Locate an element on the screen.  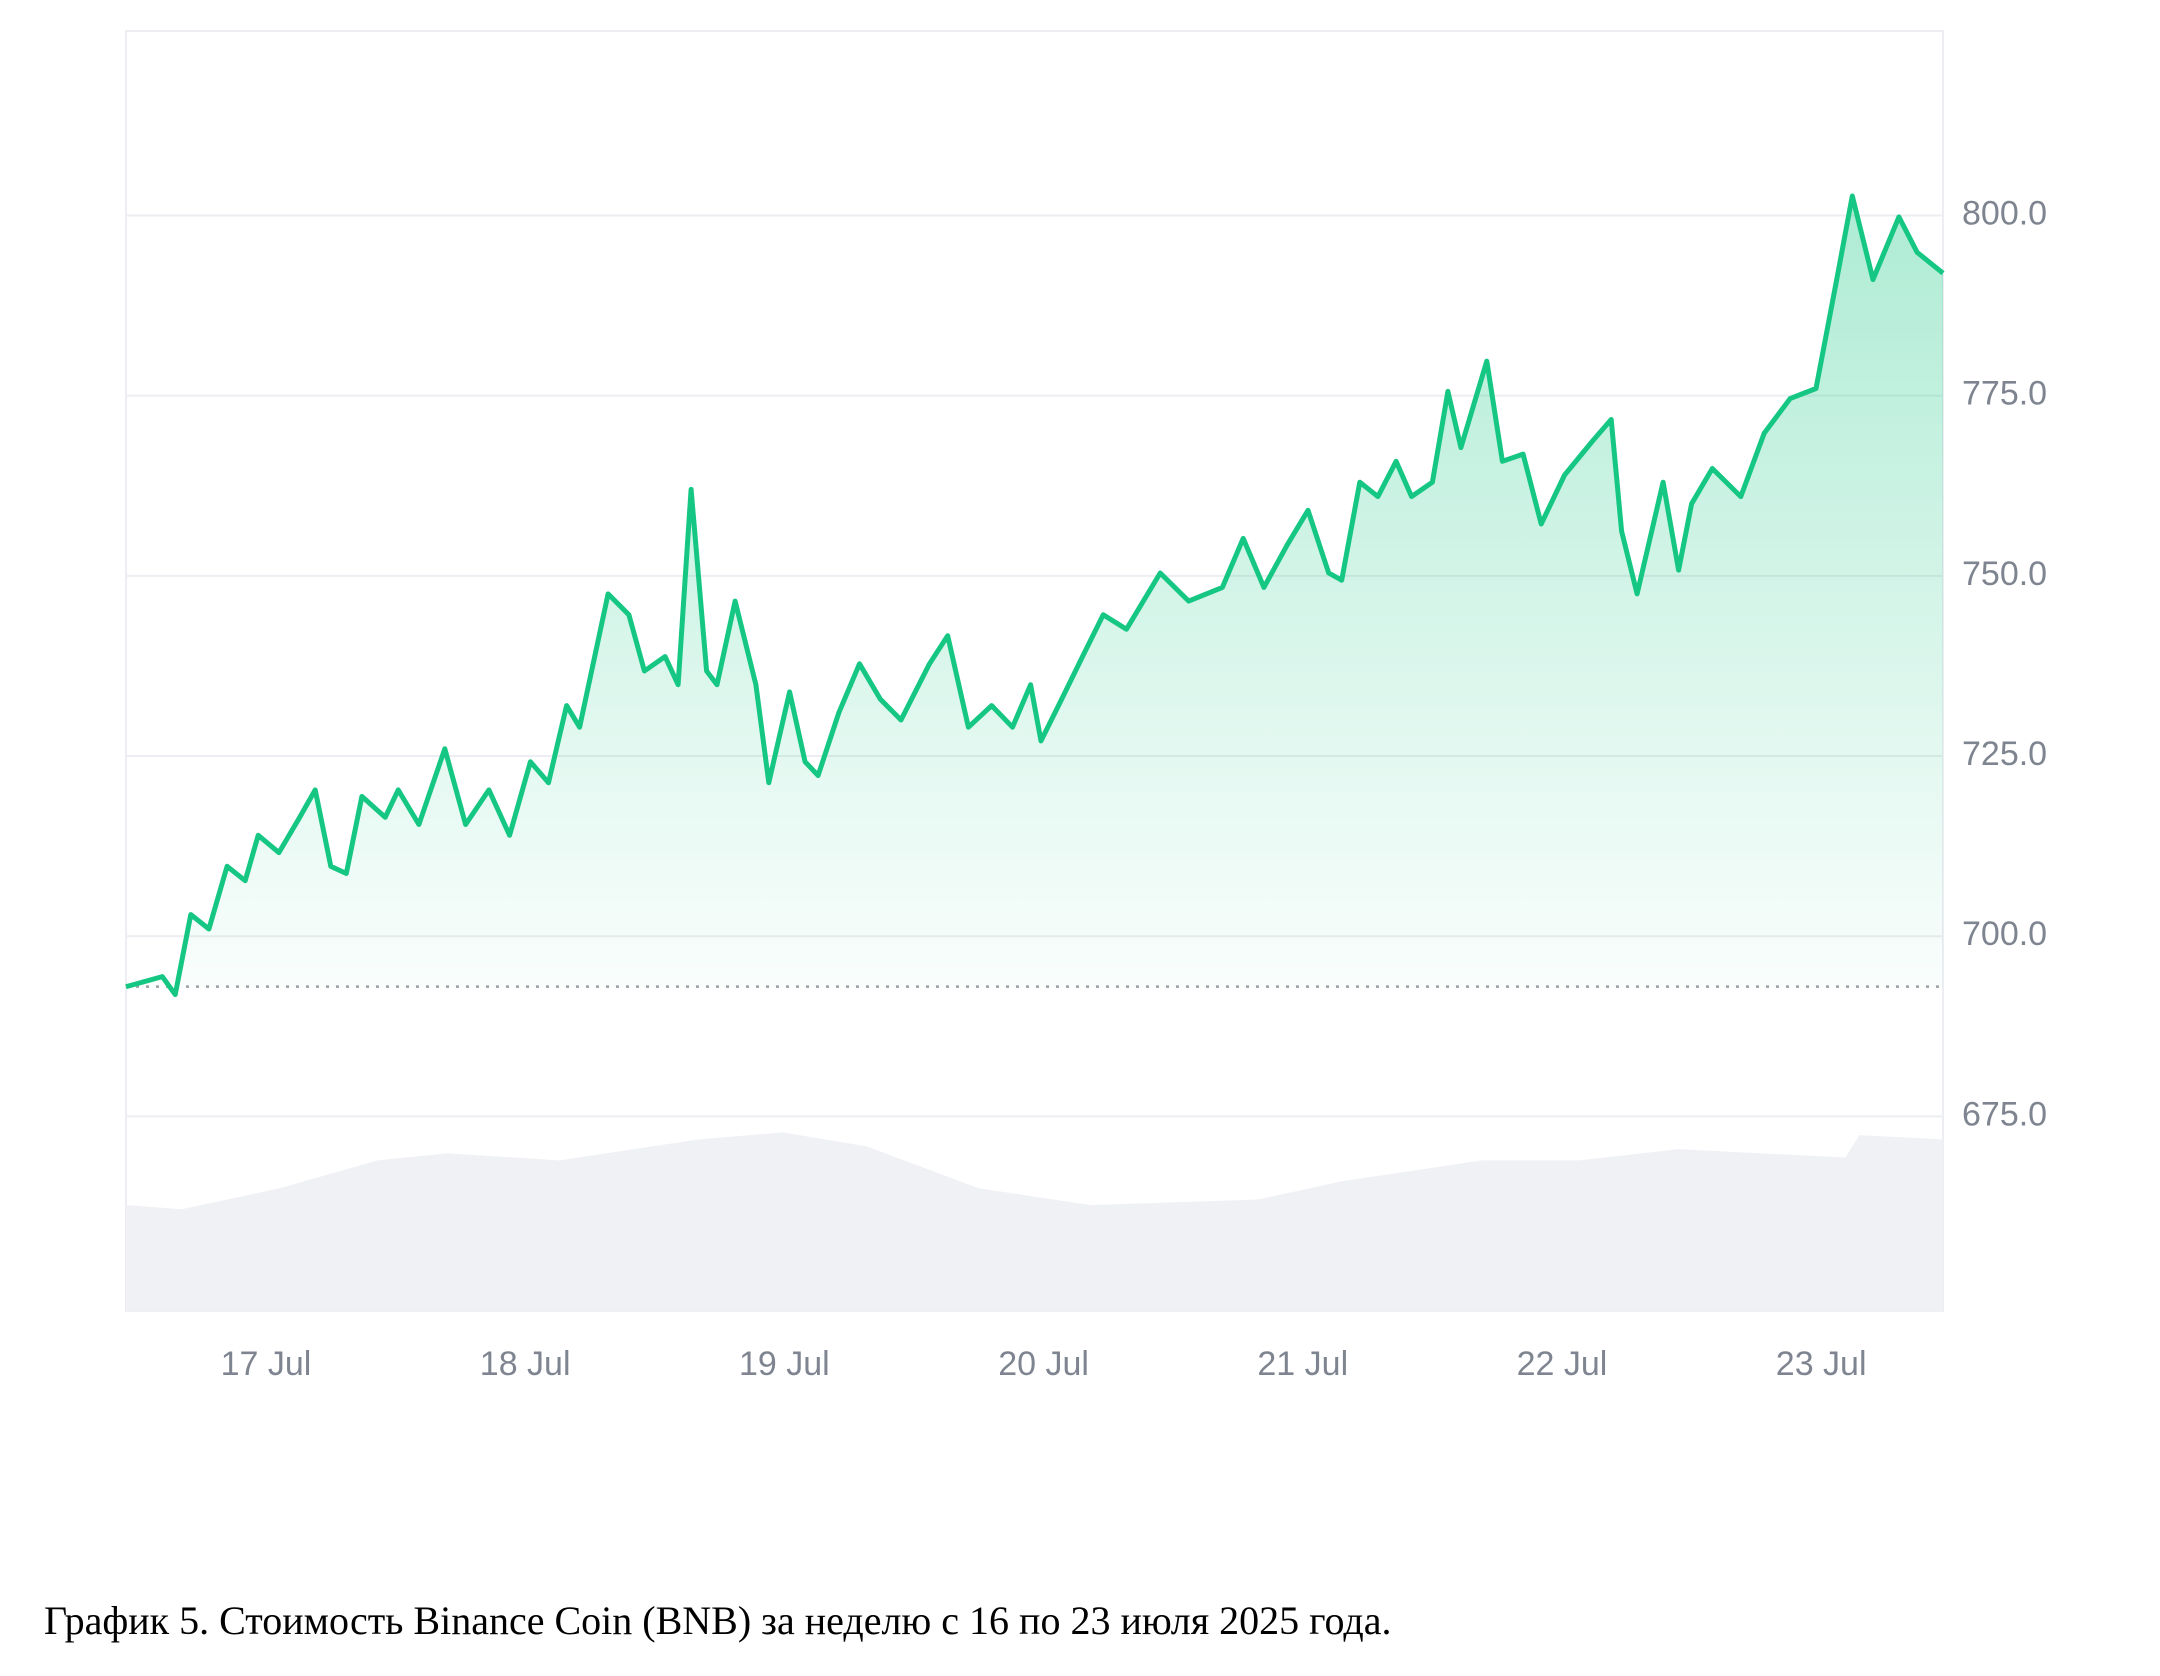
y-tick-label: 775.0 is located at coordinates (2004, 394).